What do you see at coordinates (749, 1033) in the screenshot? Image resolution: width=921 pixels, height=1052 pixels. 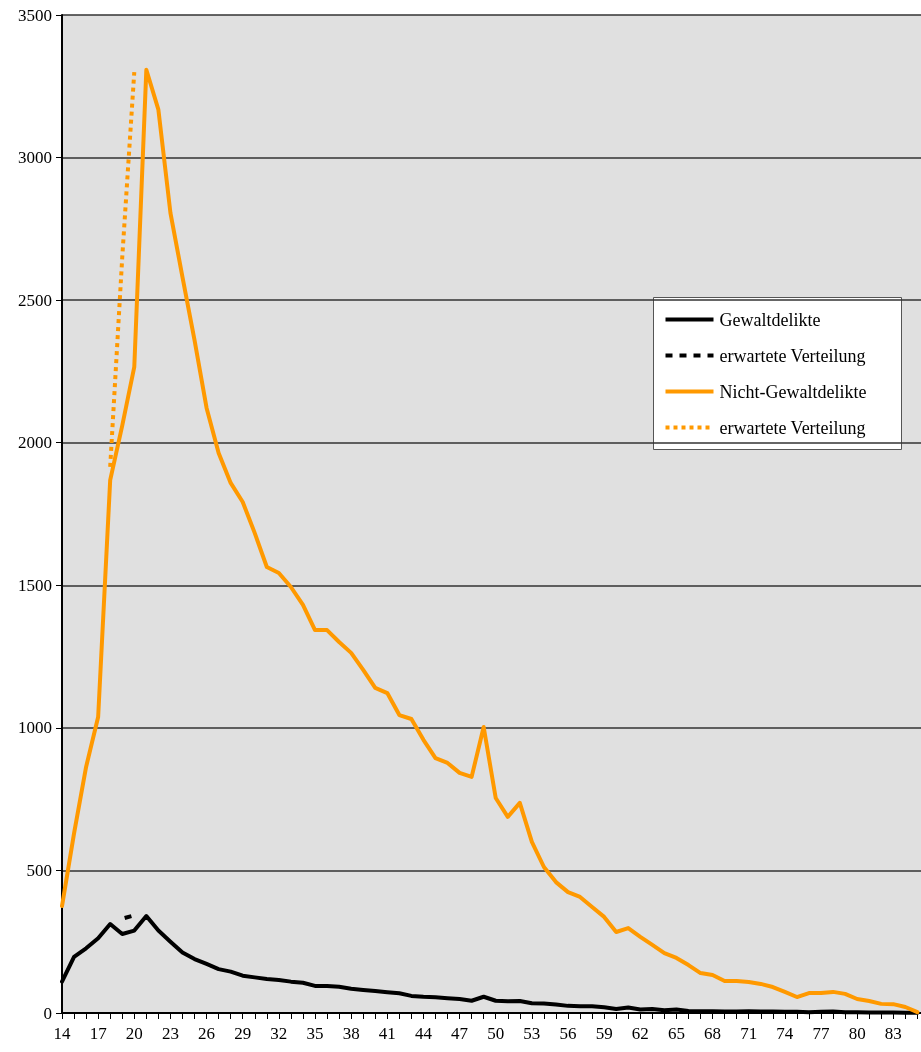 I see `x-tick-label: 71` at bounding box center [749, 1033].